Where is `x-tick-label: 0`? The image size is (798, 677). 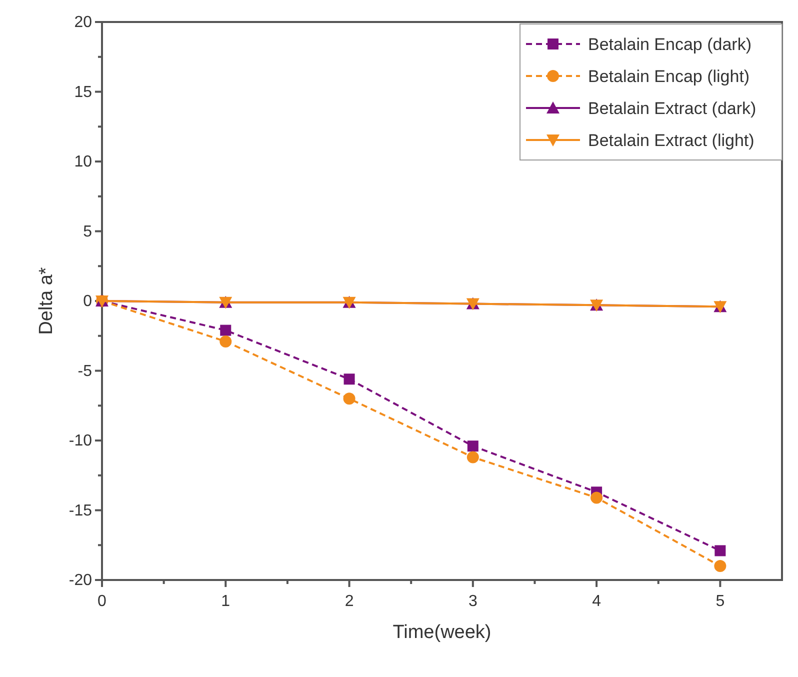
x-tick-label: 0 is located at coordinates (102, 601).